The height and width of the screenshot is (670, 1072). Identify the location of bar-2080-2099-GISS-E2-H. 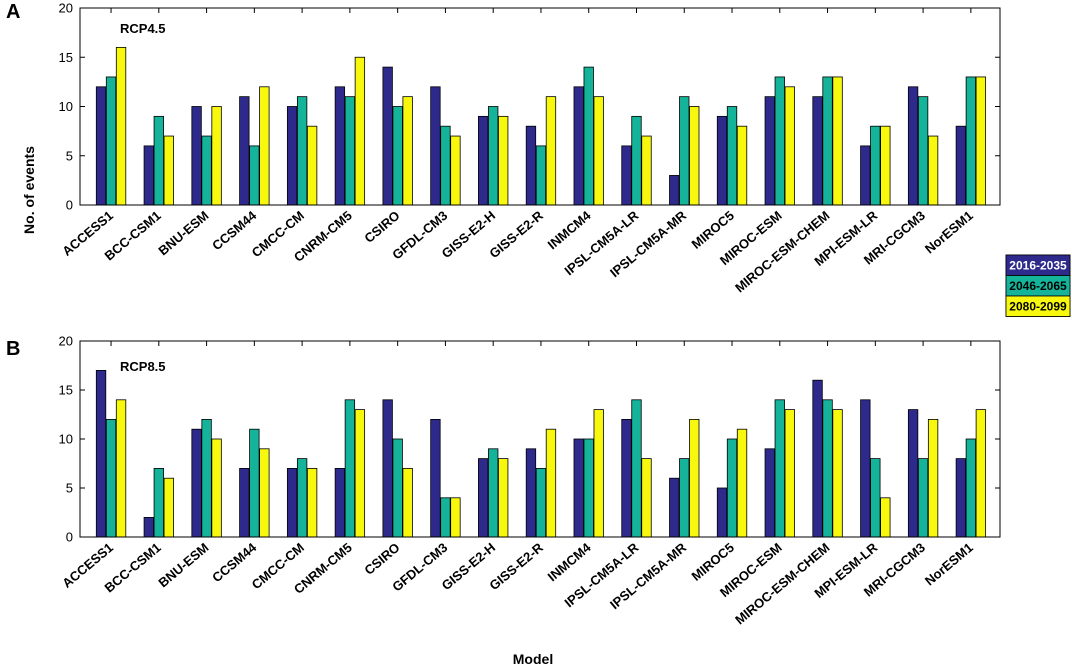
(503, 160).